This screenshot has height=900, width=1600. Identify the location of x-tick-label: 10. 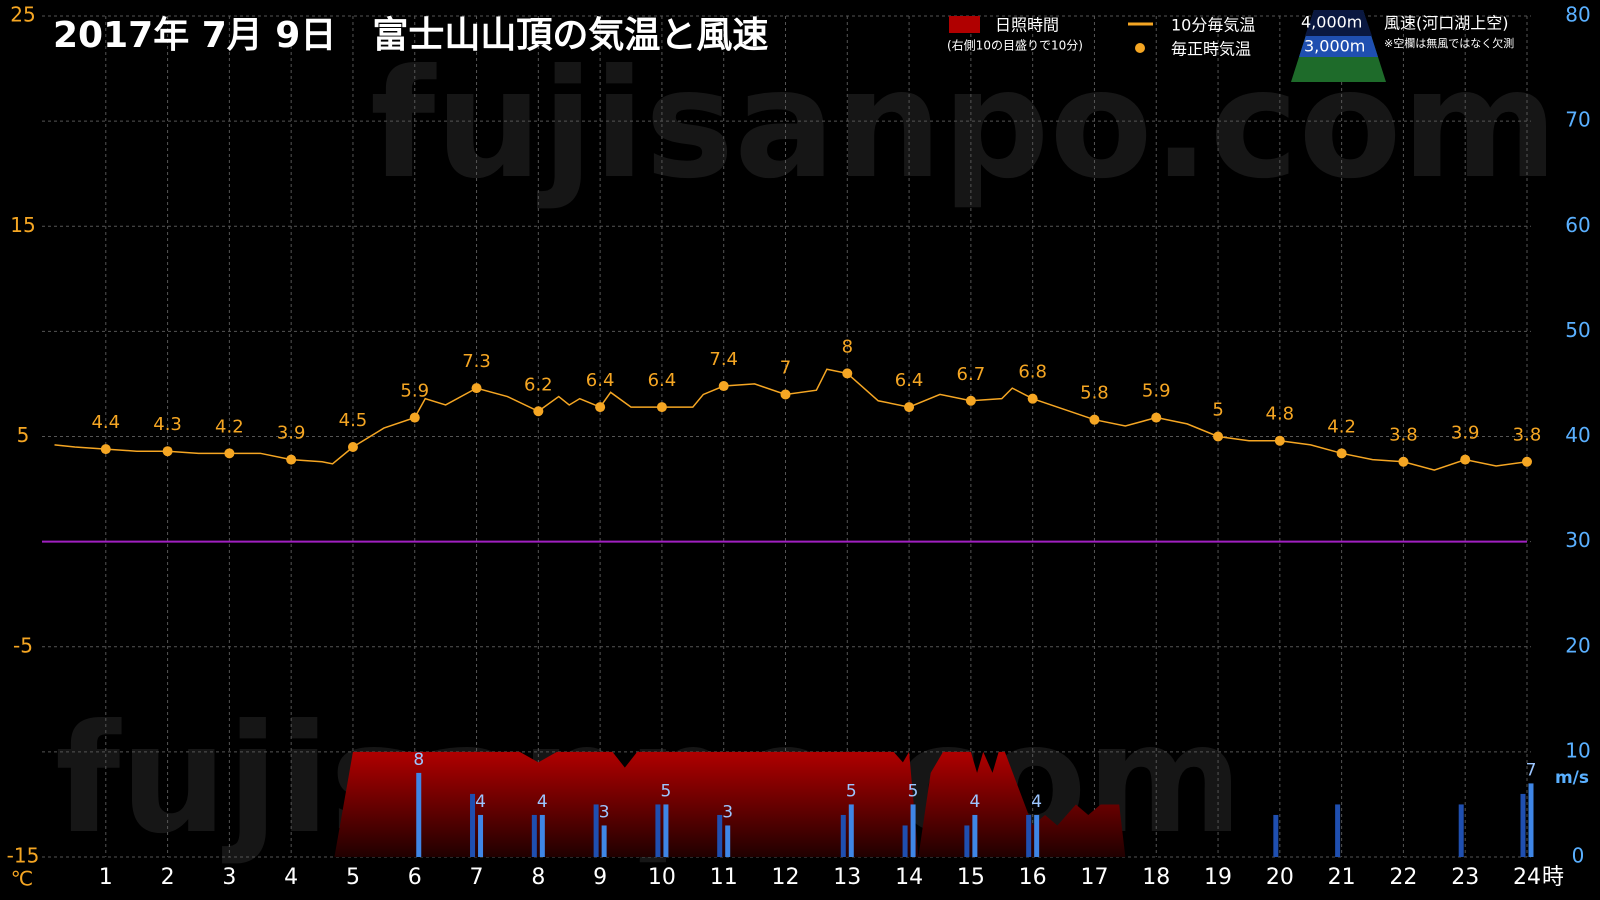
(662, 877).